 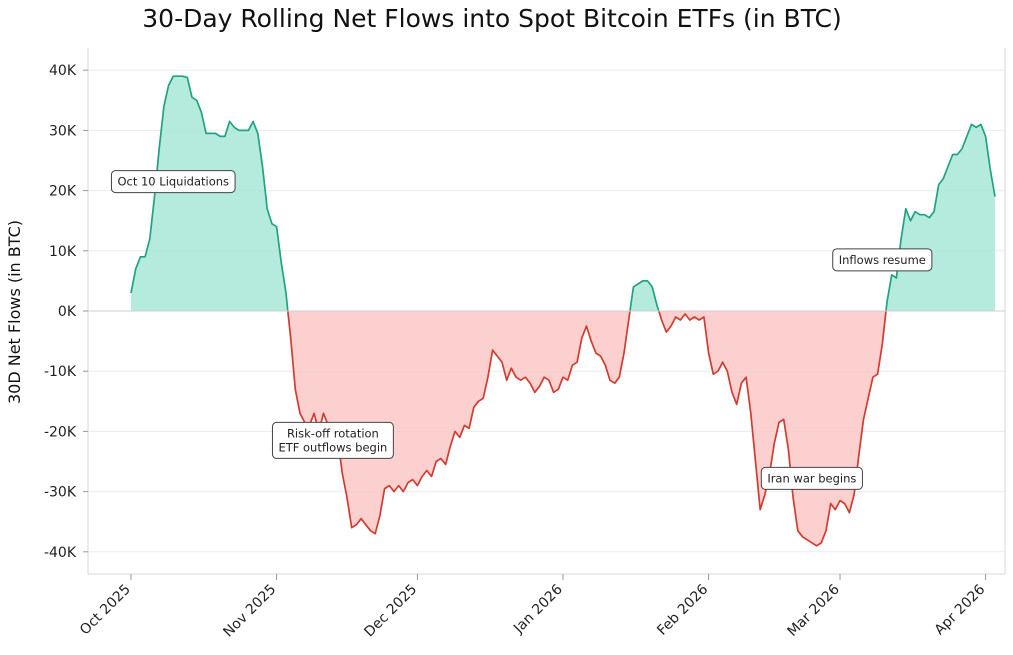 I want to click on annotation-0: Oct 10 Liquidations, so click(x=173, y=182).